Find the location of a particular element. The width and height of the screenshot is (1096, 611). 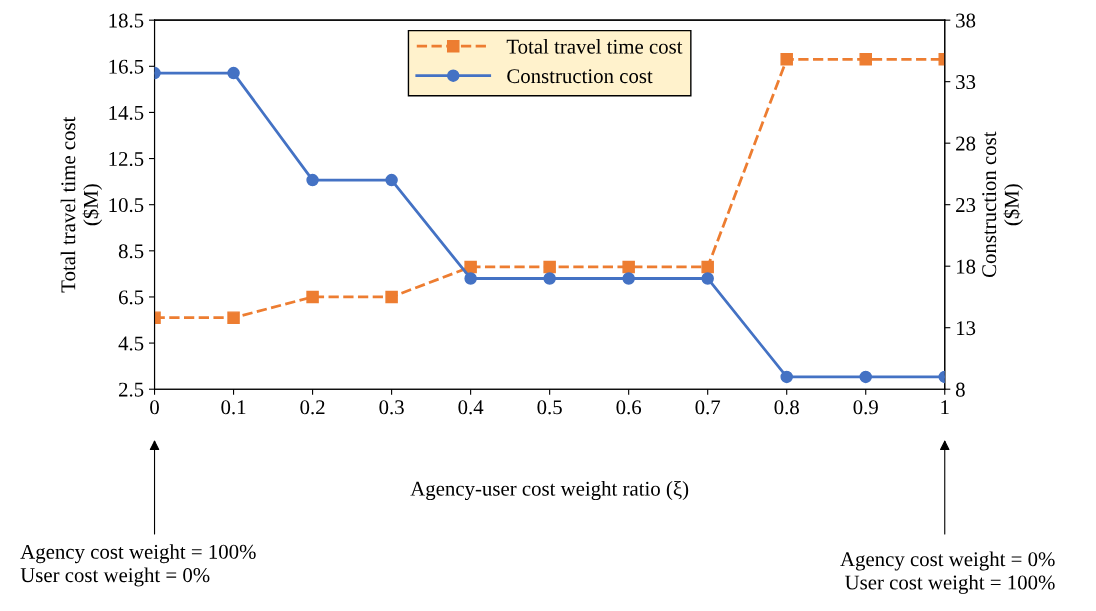

text: Agency cost weight = 100% User cost weight = 0% is located at coordinates (138, 565).